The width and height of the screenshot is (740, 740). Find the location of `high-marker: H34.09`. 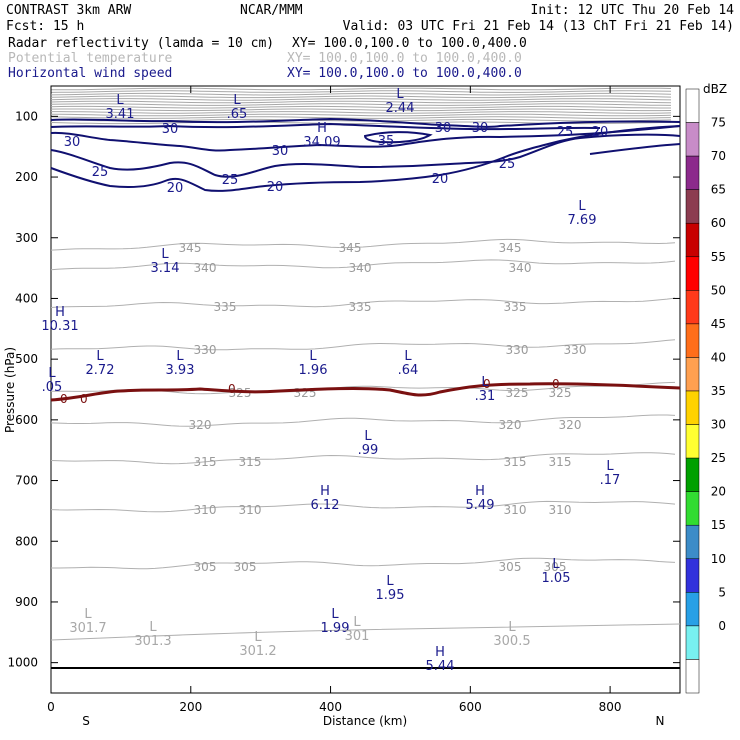

high-marker: H34.09 is located at coordinates (321, 135).